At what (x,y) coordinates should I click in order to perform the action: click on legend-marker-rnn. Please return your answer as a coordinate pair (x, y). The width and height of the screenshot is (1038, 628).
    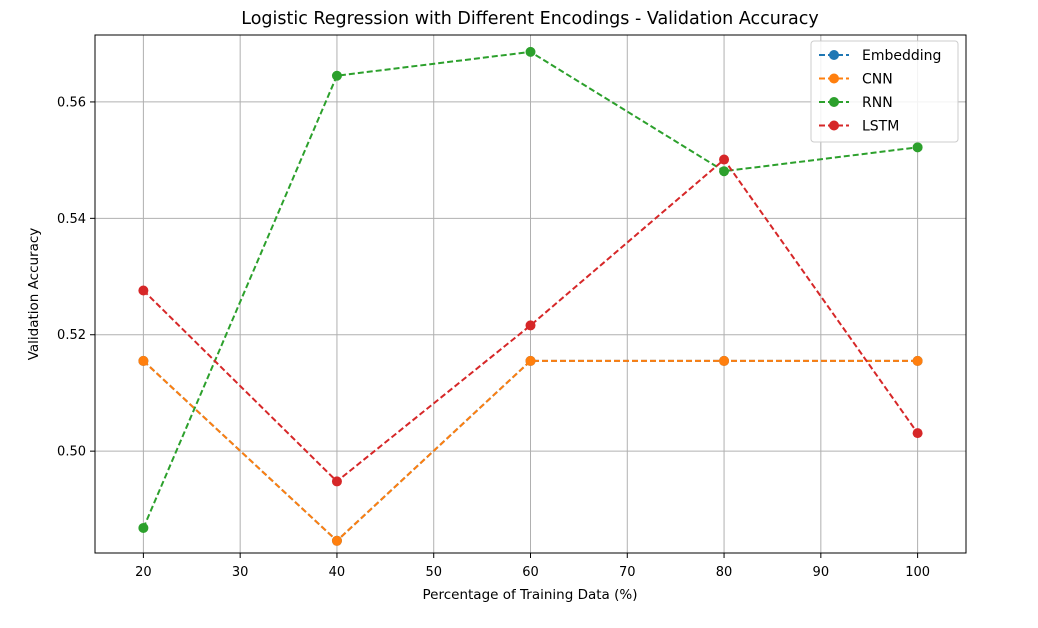
    Looking at the image, I should click on (834, 102).